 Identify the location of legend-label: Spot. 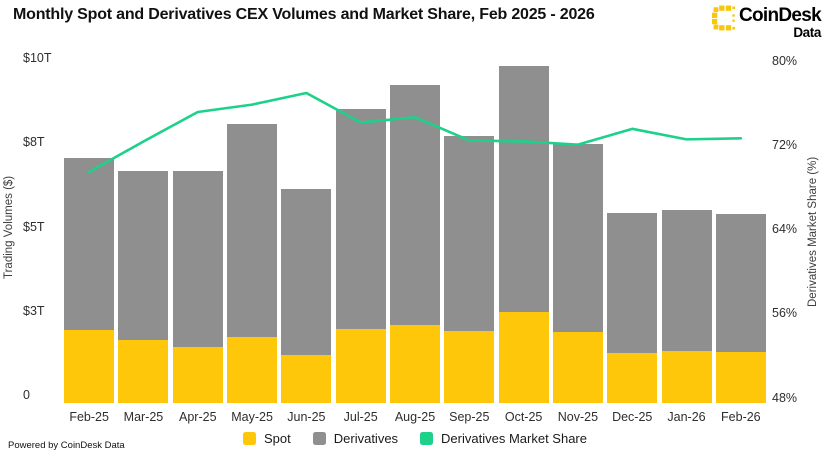
(277, 438).